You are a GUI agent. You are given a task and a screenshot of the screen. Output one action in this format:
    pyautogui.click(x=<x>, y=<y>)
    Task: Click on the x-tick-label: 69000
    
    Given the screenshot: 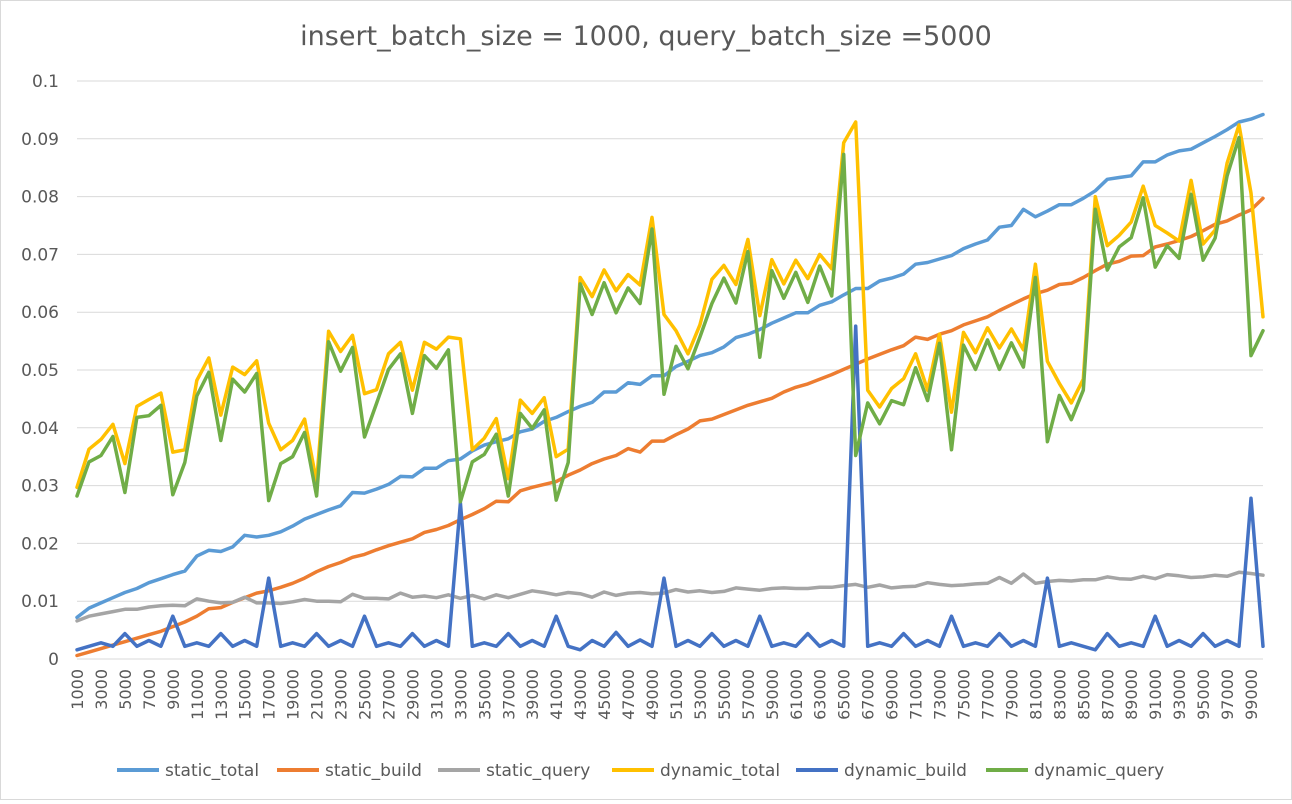 What is the action you would take?
    pyautogui.click(x=892, y=694)
    